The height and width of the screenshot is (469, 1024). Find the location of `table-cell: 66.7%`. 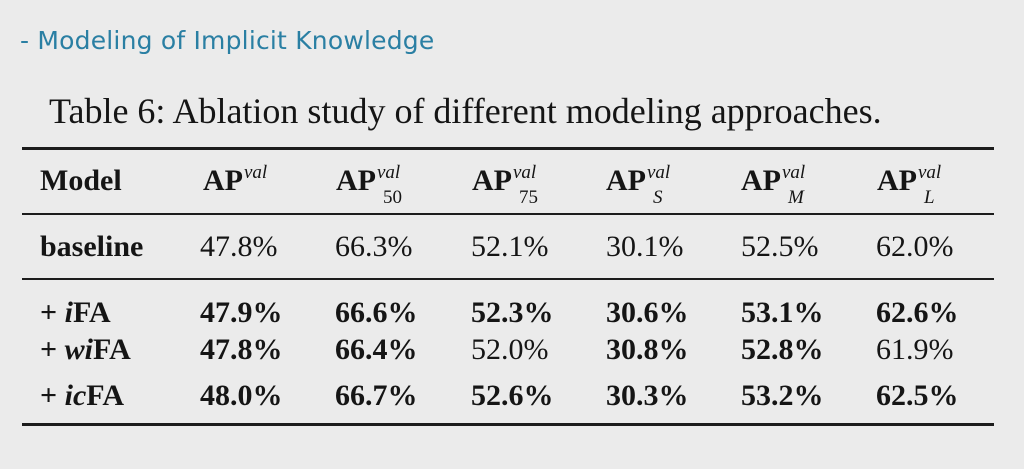

table-cell: 66.7% is located at coordinates (376, 395).